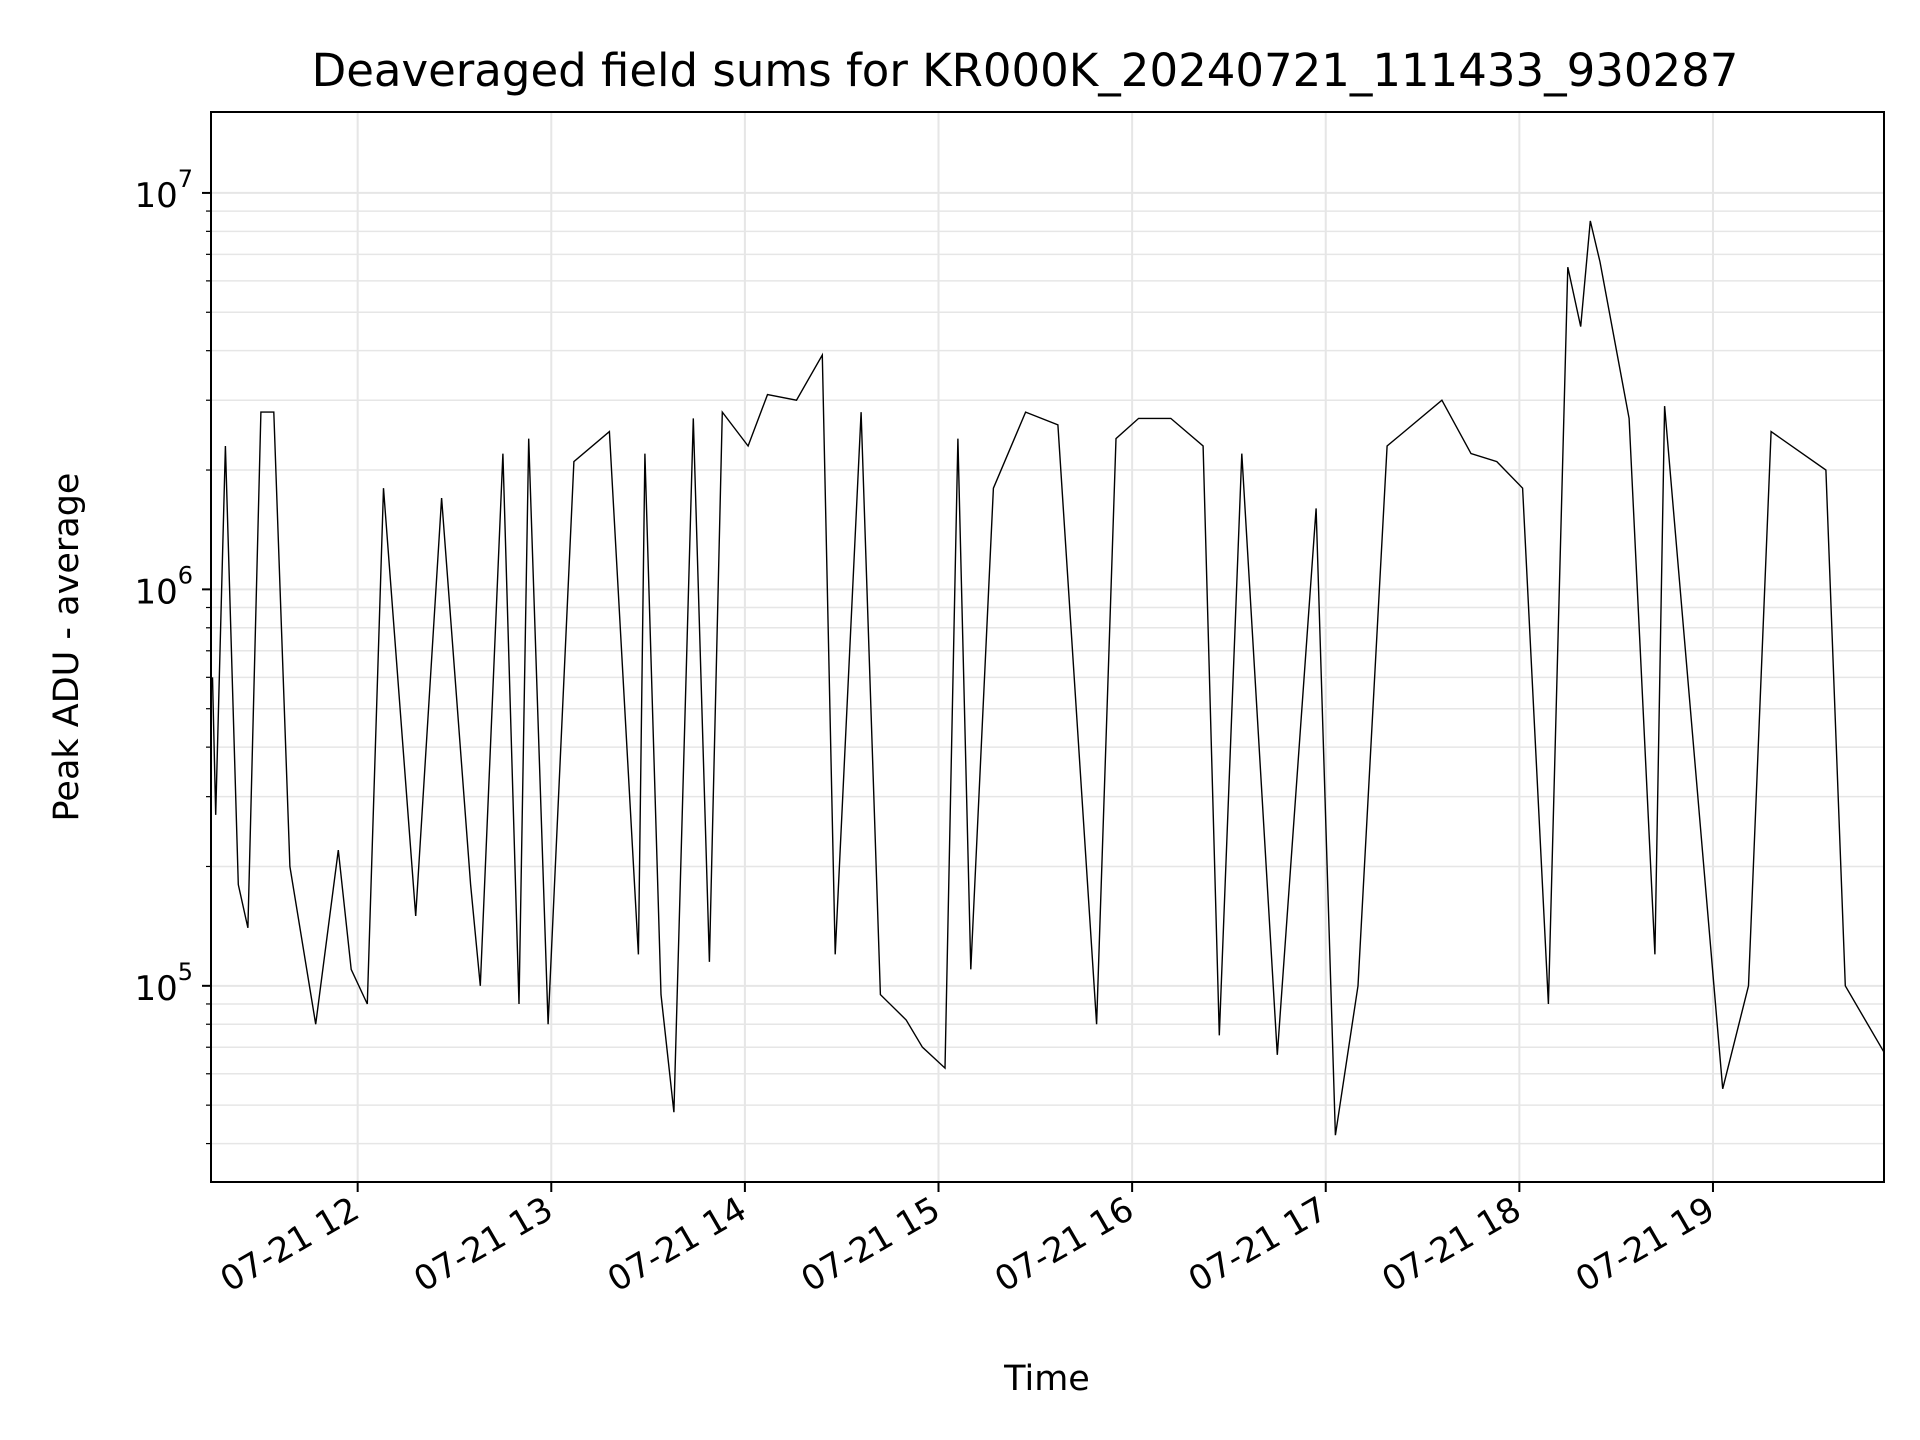 This screenshot has height=1440, width=1920. What do you see at coordinates (483, 1244) in the screenshot?
I see `x-tick-label: 07-21 13` at bounding box center [483, 1244].